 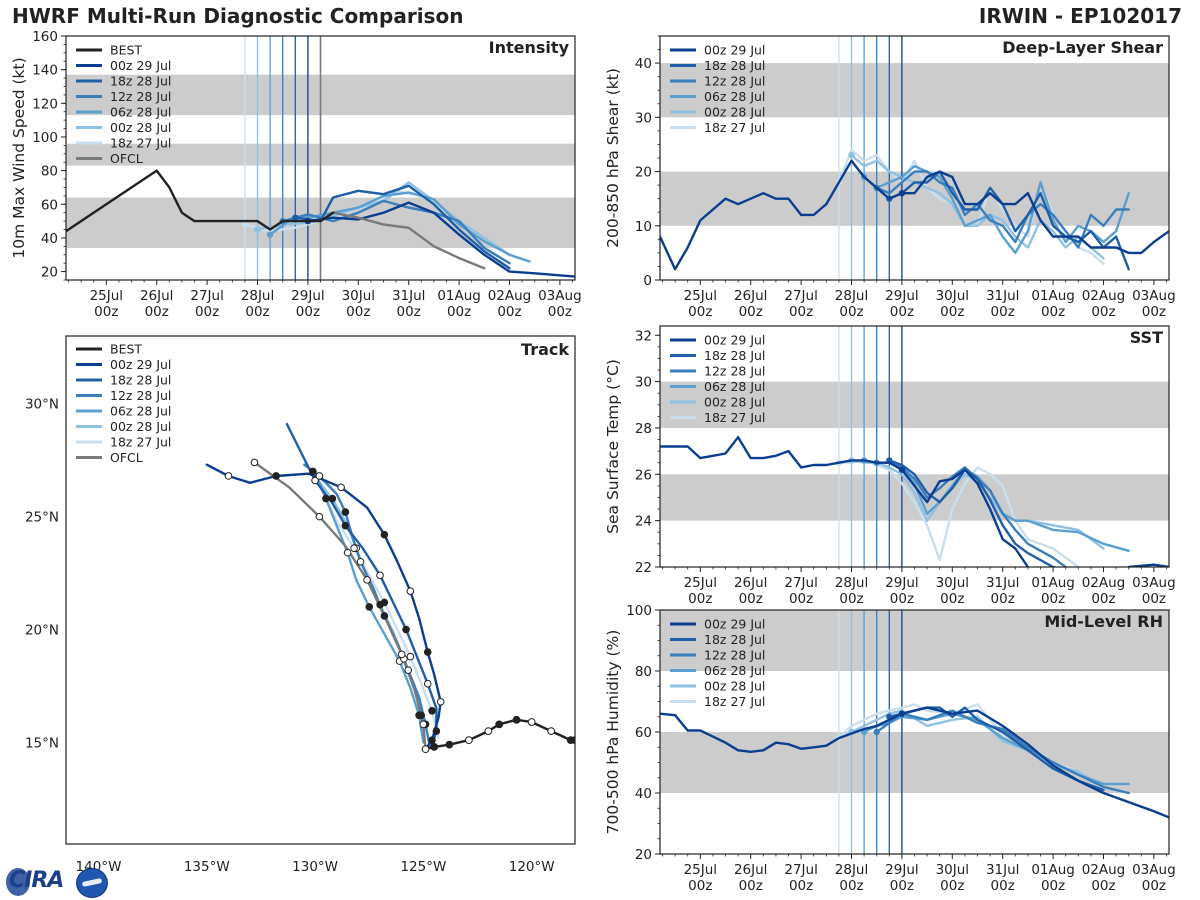 What do you see at coordinates (529, 47) in the screenshot?
I see `panel-title: Intensity` at bounding box center [529, 47].